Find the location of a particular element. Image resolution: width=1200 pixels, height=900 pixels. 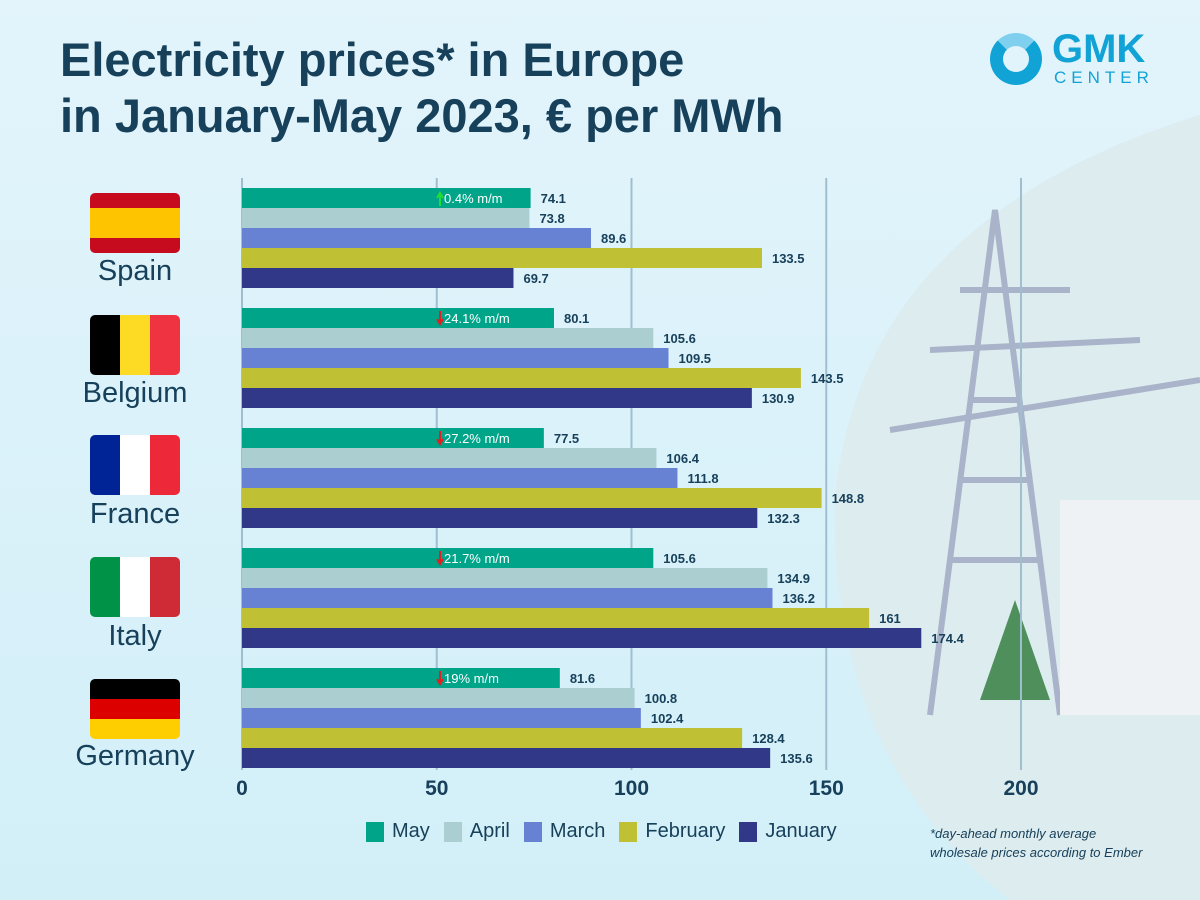

data-label: 161 is located at coordinates (890, 618).